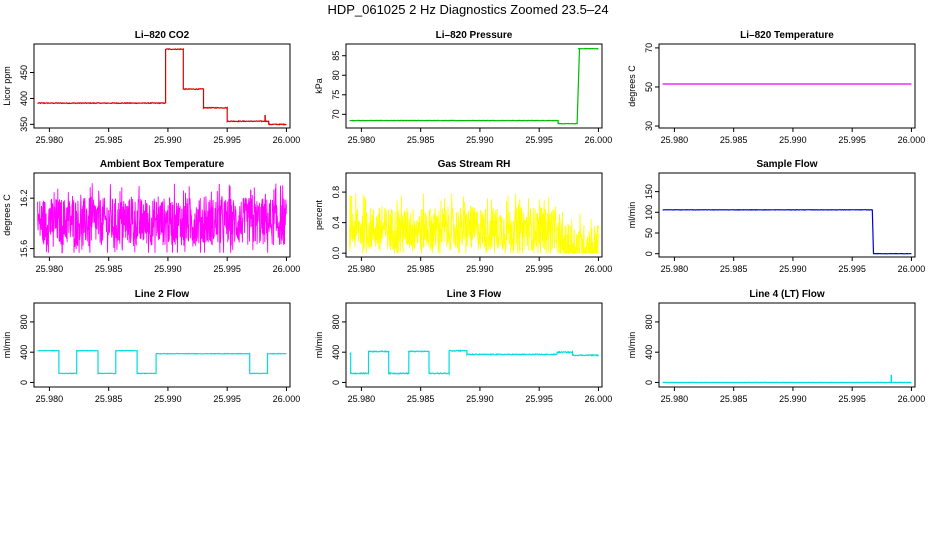  What do you see at coordinates (162, 294) in the screenshot?
I see `chart-title: Line 2 Flow` at bounding box center [162, 294].